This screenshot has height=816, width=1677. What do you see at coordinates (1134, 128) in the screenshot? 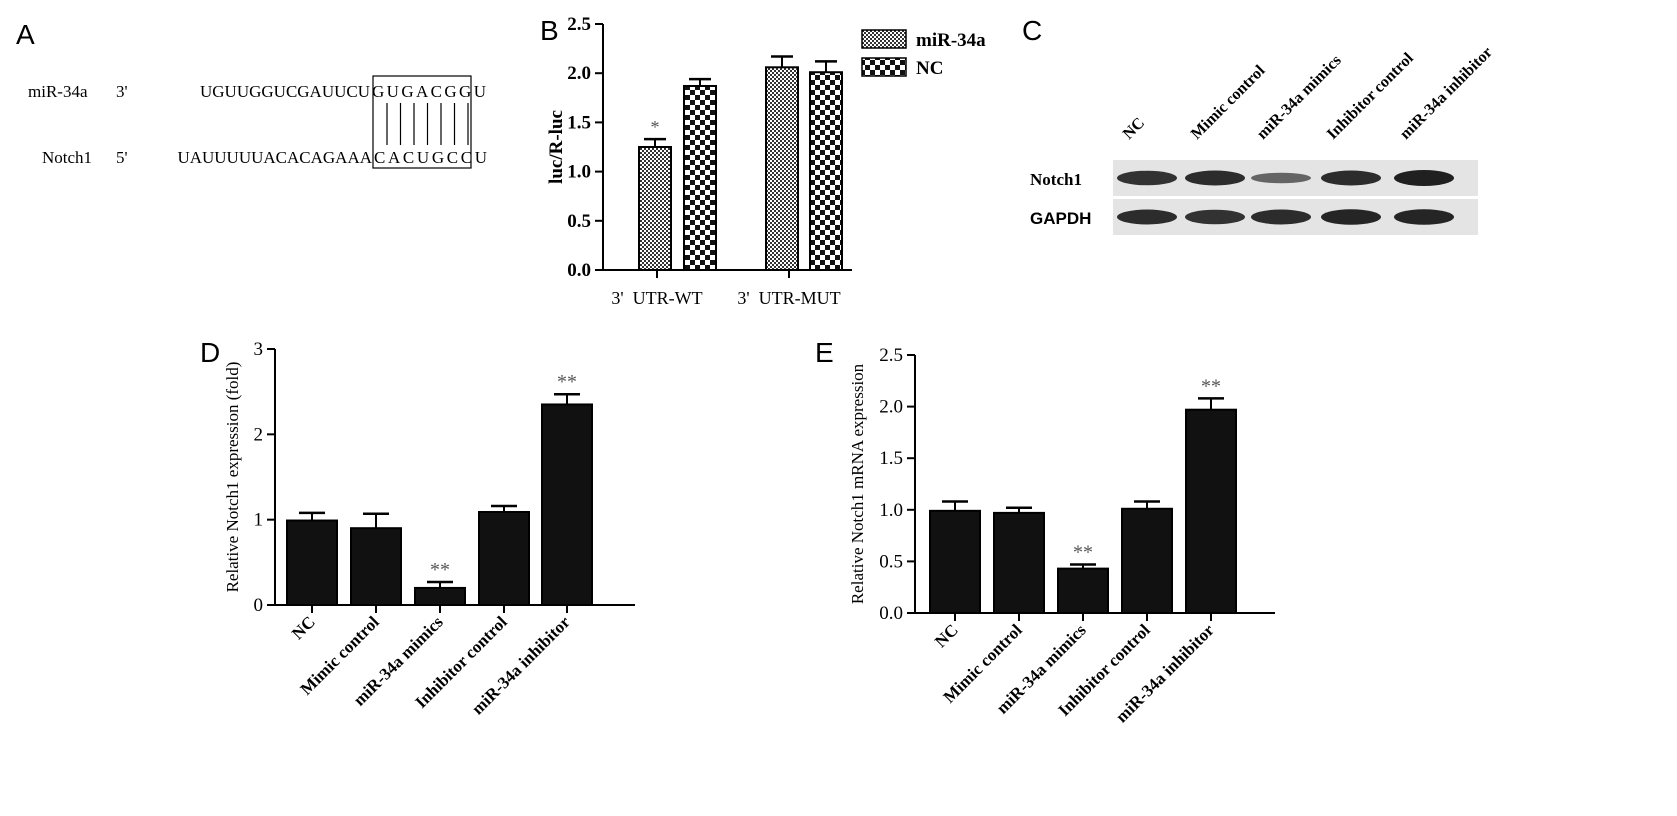
I see `lane-label: NC` at bounding box center [1134, 128].